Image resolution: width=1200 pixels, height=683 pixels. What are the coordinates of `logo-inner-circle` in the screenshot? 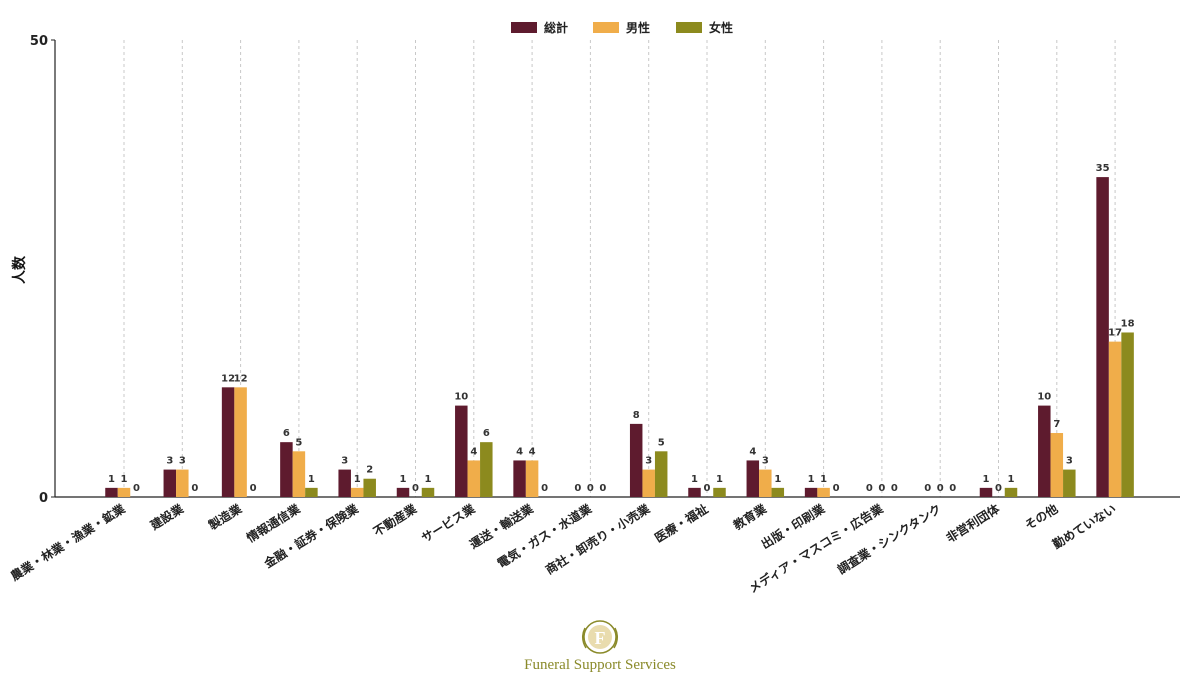 It's located at (600, 637).